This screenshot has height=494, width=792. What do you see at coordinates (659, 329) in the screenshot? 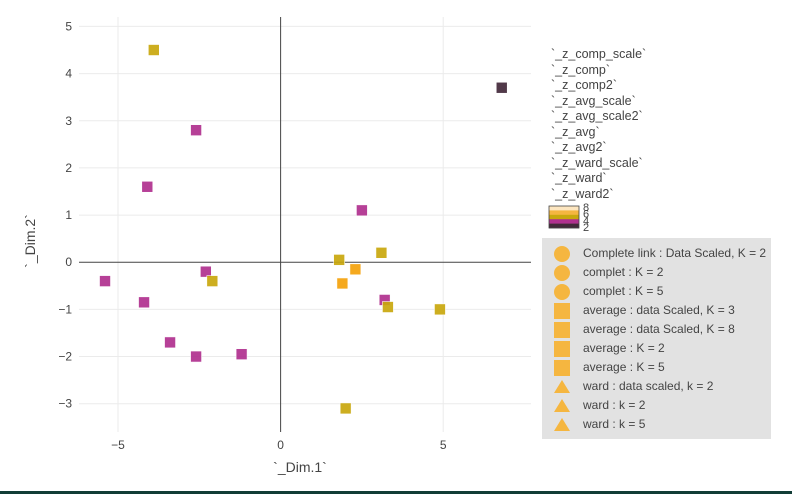
I see `trace-legend-label: average : data Scaled, K = 8` at bounding box center [659, 329].